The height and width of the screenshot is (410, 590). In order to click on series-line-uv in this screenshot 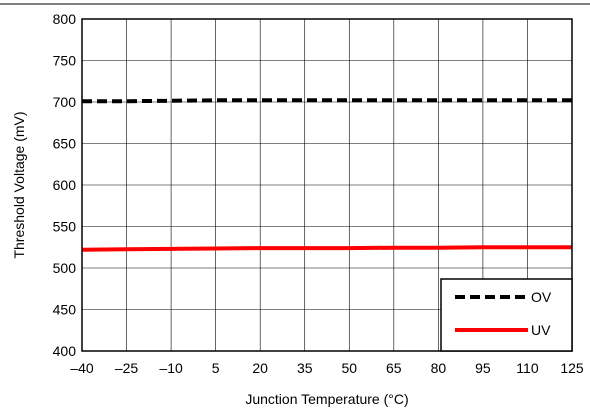, I will do `click(326, 248)`.